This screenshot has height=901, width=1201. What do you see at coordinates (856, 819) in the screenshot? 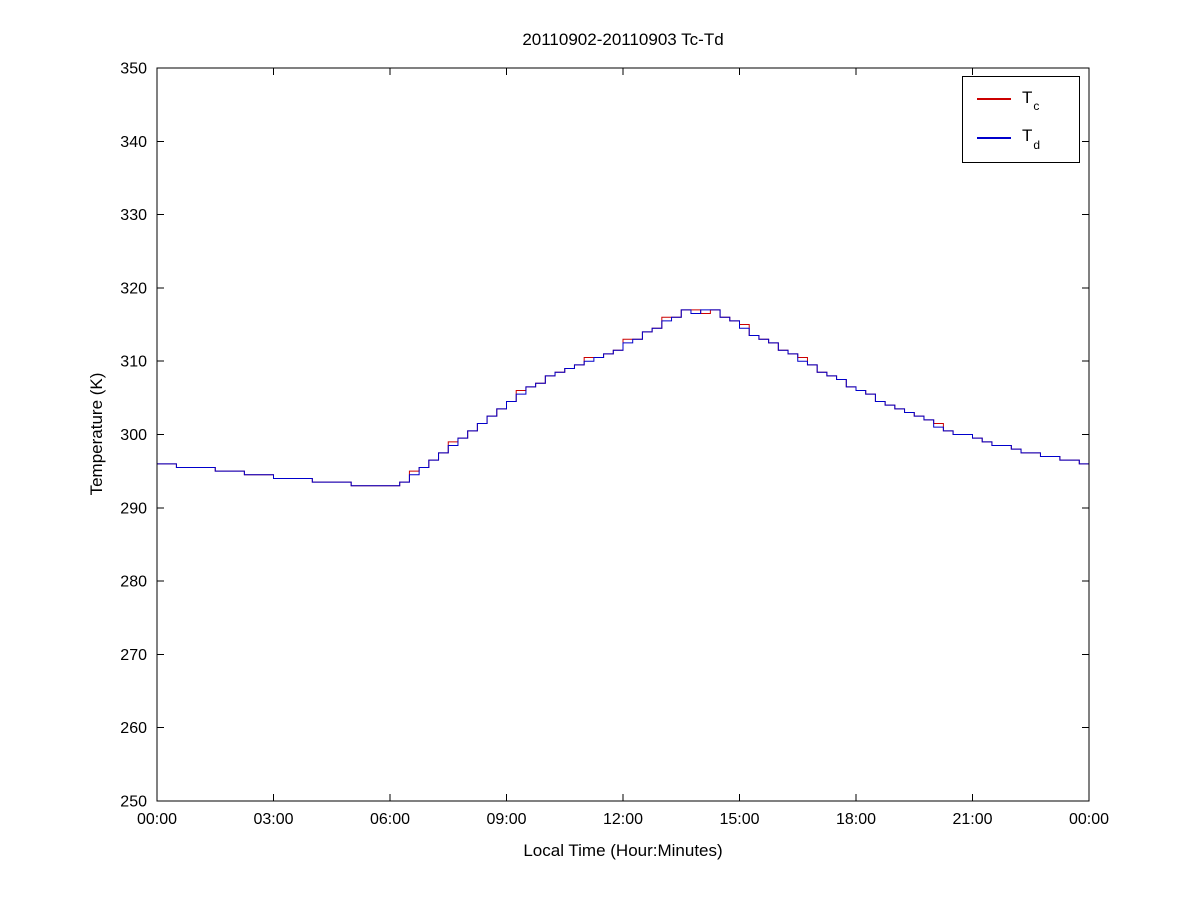
I see `x-tick-label: 18:00` at bounding box center [856, 819].